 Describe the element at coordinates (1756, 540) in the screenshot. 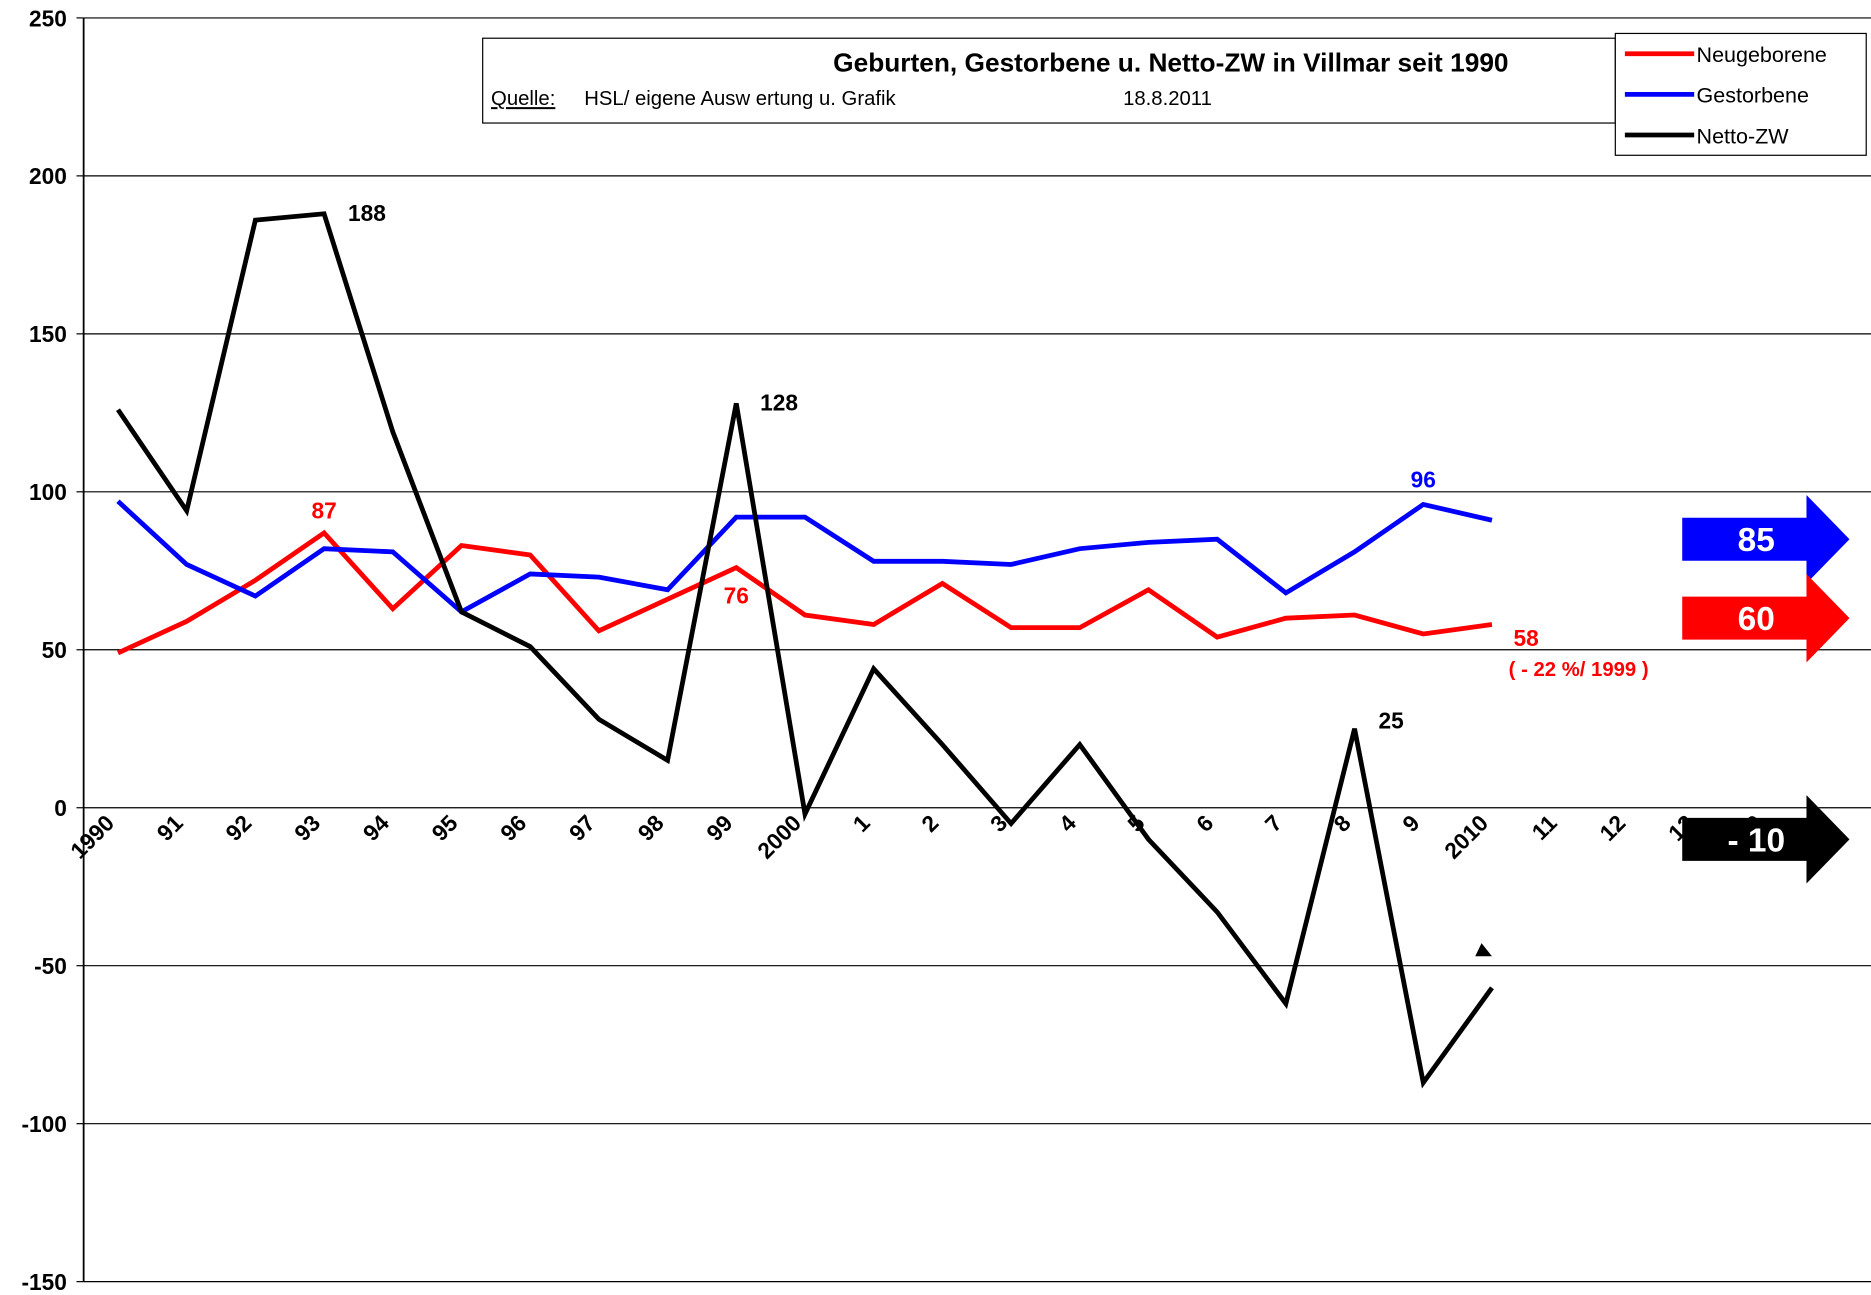

I see `forecast-label: 85` at that location.